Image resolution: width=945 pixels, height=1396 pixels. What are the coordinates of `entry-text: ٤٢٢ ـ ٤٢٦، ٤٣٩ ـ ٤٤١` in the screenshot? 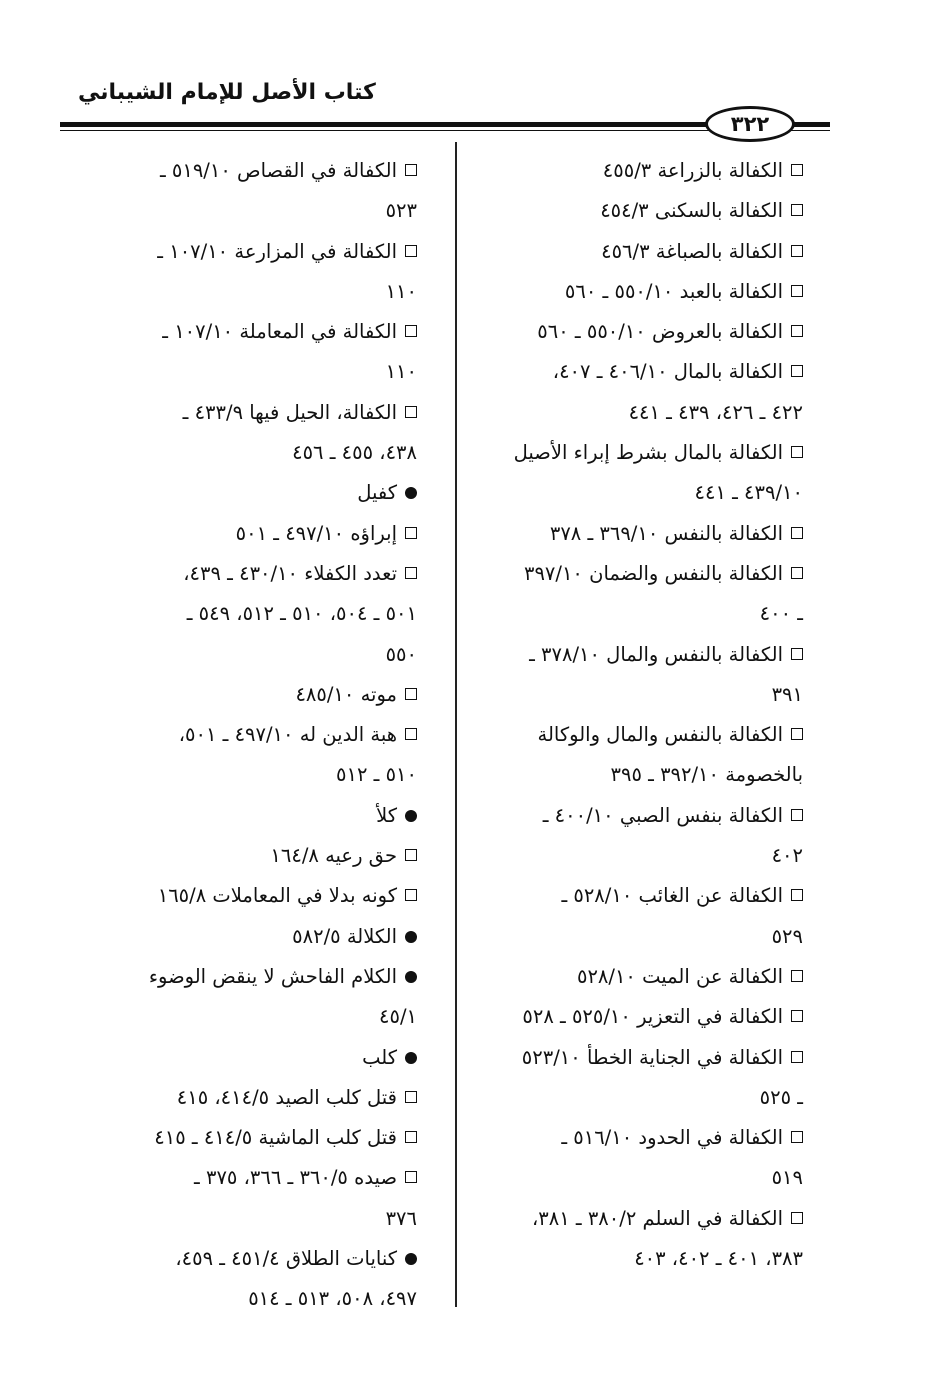 It's located at (715, 412).